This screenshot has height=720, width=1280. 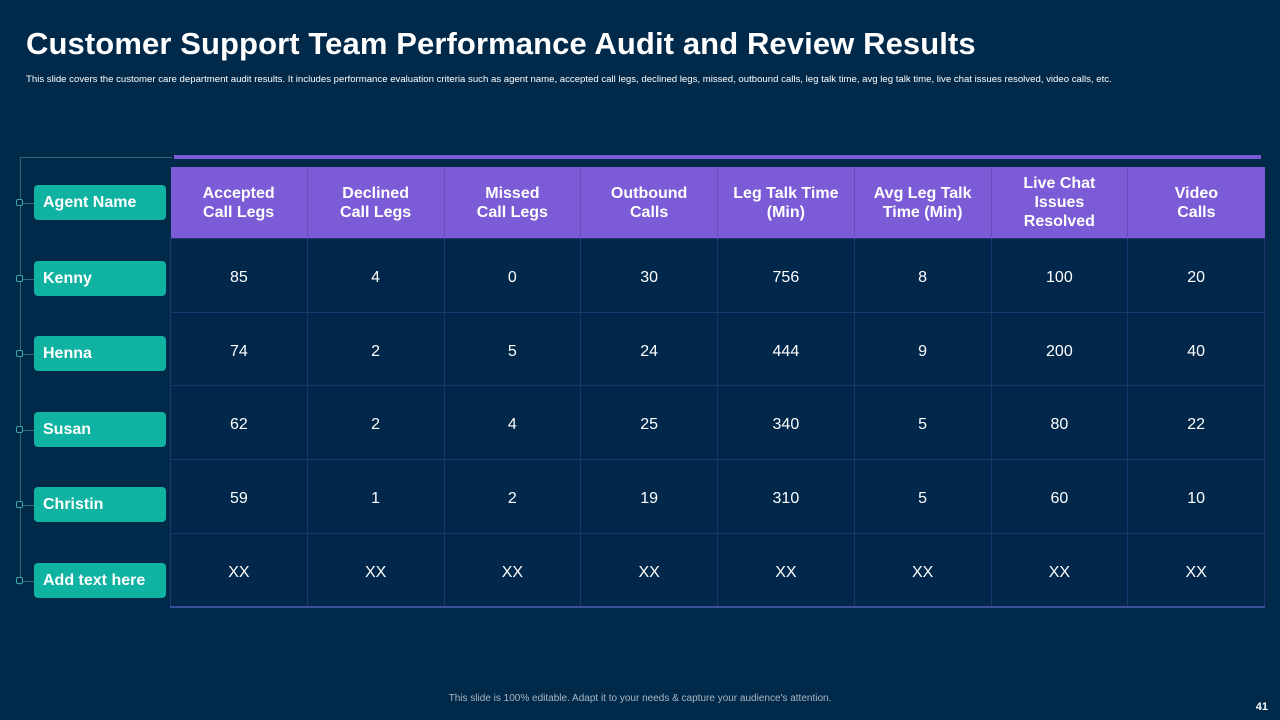 I want to click on table-cell: 59, so click(x=239, y=496).